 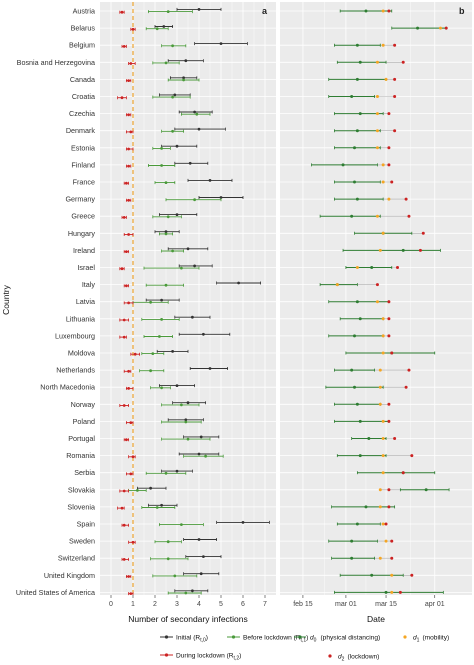 What do you see at coordinates (89, 284) in the screenshot?
I see `country-label: Italy` at bounding box center [89, 284].